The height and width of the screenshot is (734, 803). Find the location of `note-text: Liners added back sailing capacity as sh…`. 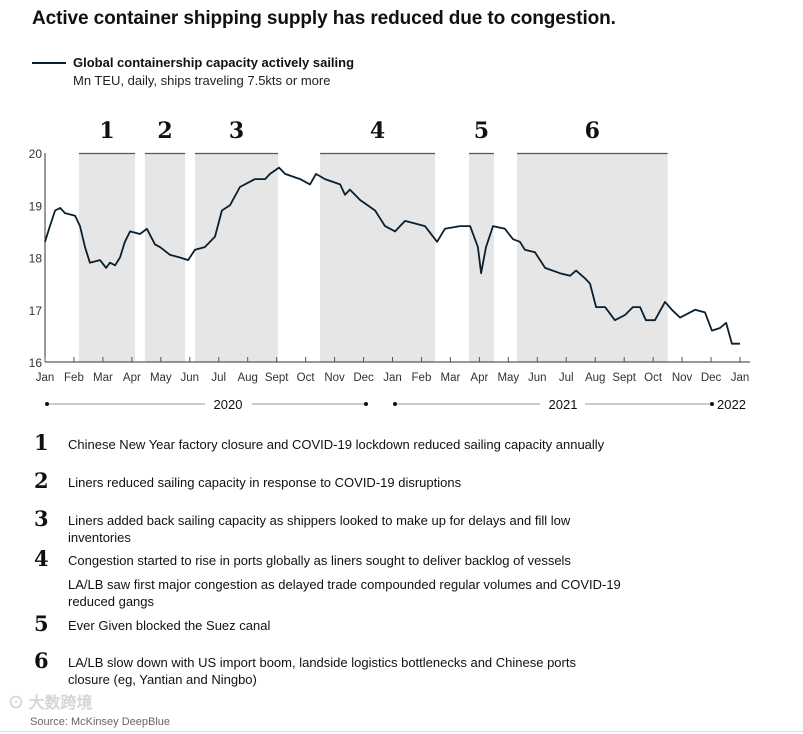

note-text: Liners added back sailing capacity as sh… is located at coordinates (319, 529).